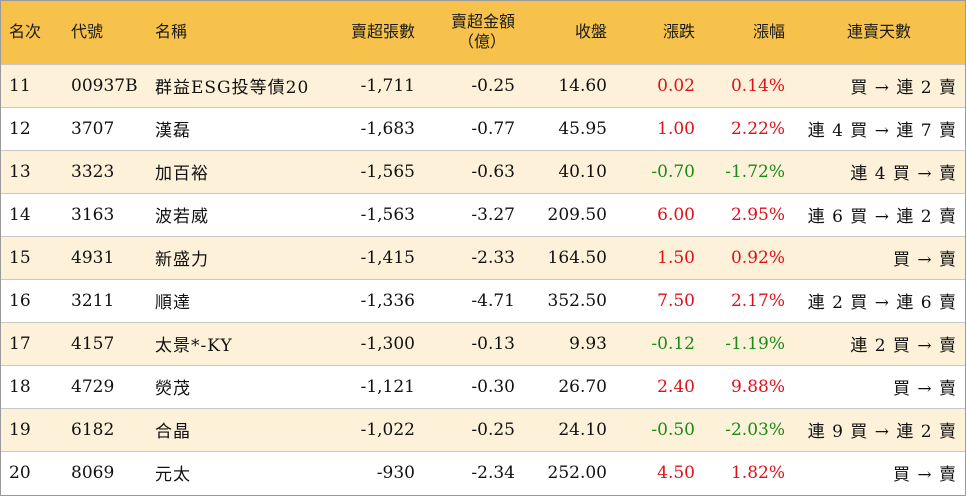 This screenshot has width=966, height=496. What do you see at coordinates (372, 472) in the screenshot?
I see `cell-sell-lots: -930` at bounding box center [372, 472].